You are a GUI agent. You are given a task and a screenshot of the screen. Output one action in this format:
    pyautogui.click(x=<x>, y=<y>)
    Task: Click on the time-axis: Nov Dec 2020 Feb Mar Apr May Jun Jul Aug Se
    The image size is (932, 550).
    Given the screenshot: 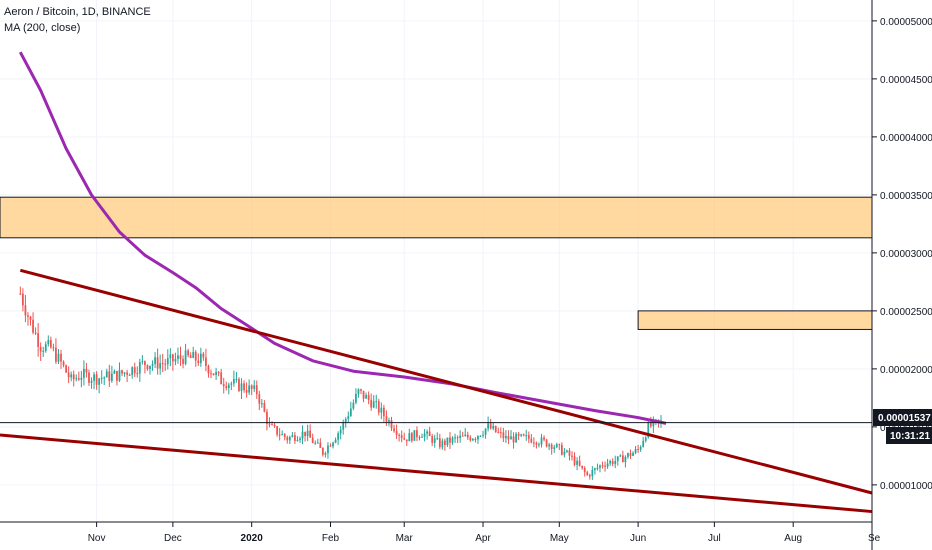 What is the action you would take?
    pyautogui.click(x=484, y=533)
    